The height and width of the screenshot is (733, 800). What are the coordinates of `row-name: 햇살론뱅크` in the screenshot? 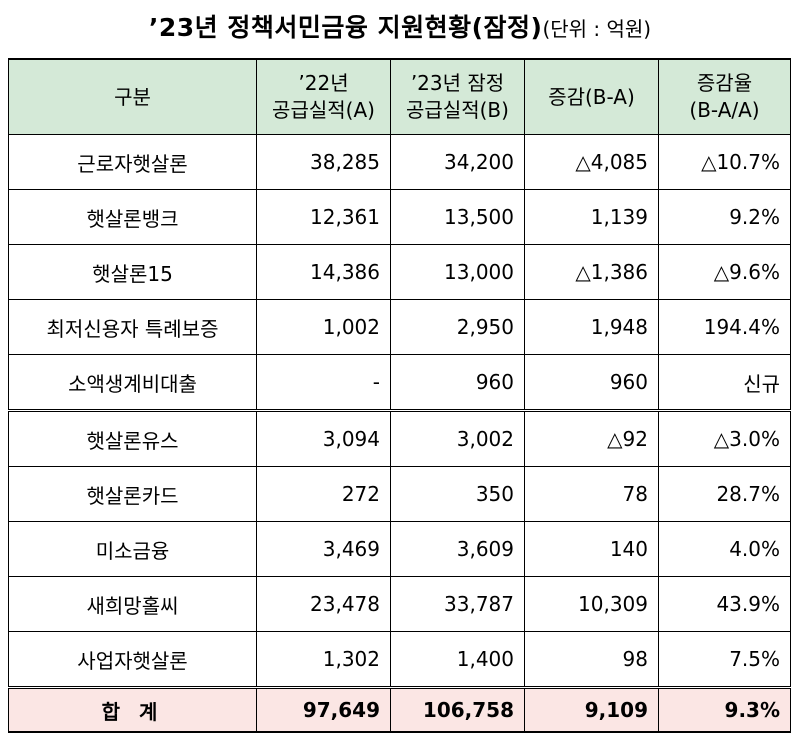 It's located at (132, 217).